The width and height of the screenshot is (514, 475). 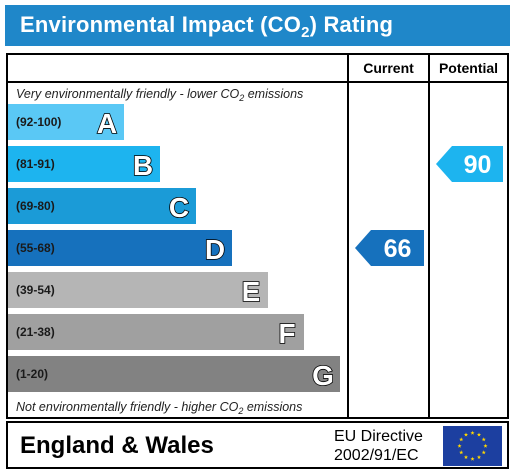 I want to click on title-bar: Environmental Impact (CO2) Rating, so click(x=257, y=25).